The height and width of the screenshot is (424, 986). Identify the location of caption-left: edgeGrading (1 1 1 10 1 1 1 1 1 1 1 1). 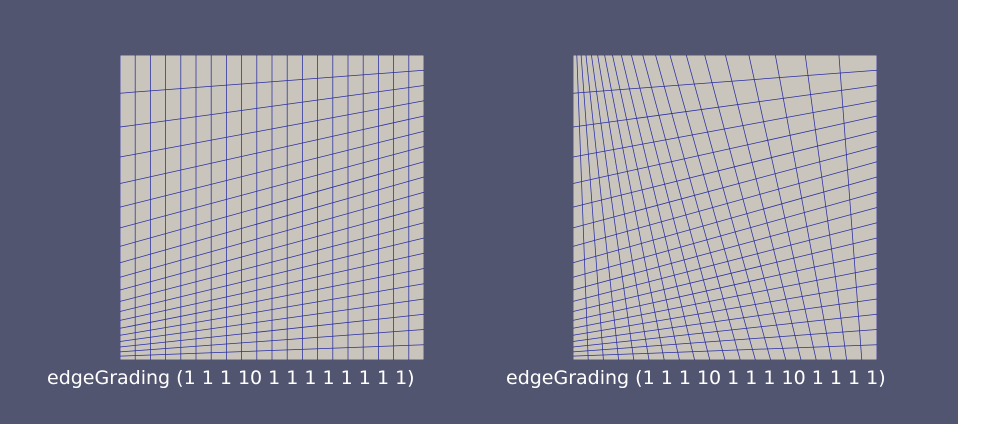
(231, 378).